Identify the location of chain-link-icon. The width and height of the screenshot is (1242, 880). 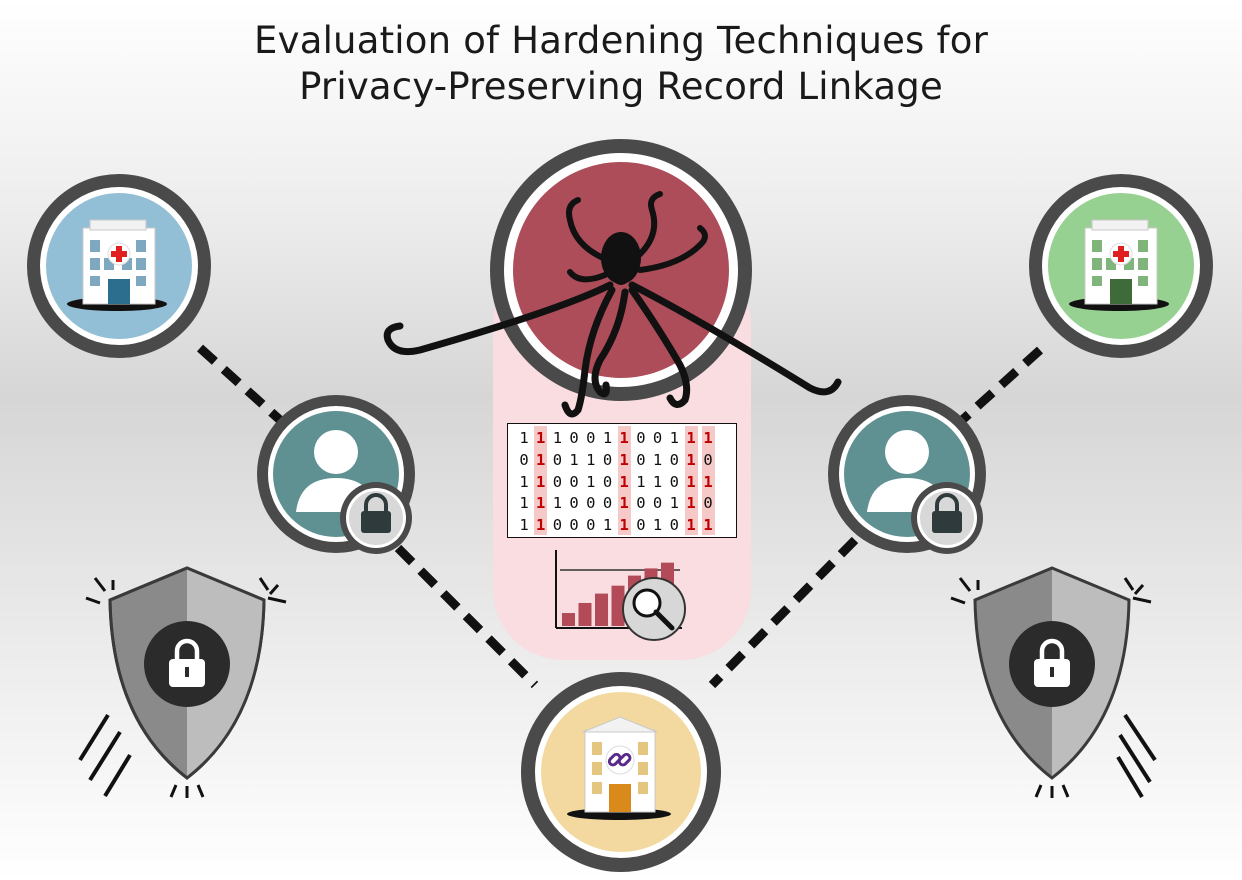
(619, 759).